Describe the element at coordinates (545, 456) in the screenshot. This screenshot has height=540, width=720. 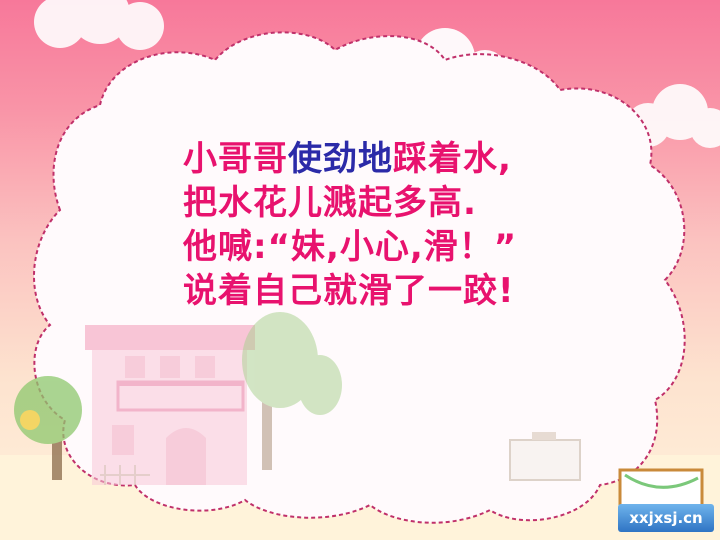
I see `sign-board-illustration` at that location.